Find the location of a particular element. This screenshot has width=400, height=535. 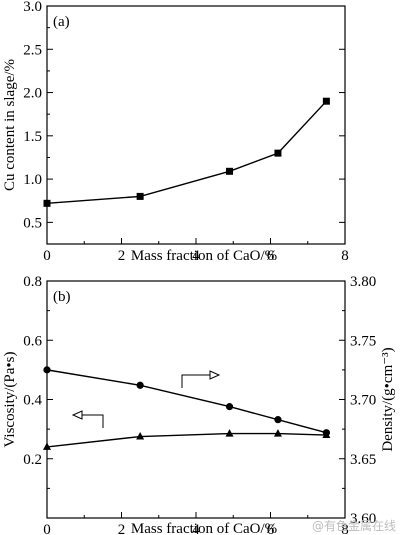

panel-b-x-tick-label: 0 is located at coordinates (47, 528).